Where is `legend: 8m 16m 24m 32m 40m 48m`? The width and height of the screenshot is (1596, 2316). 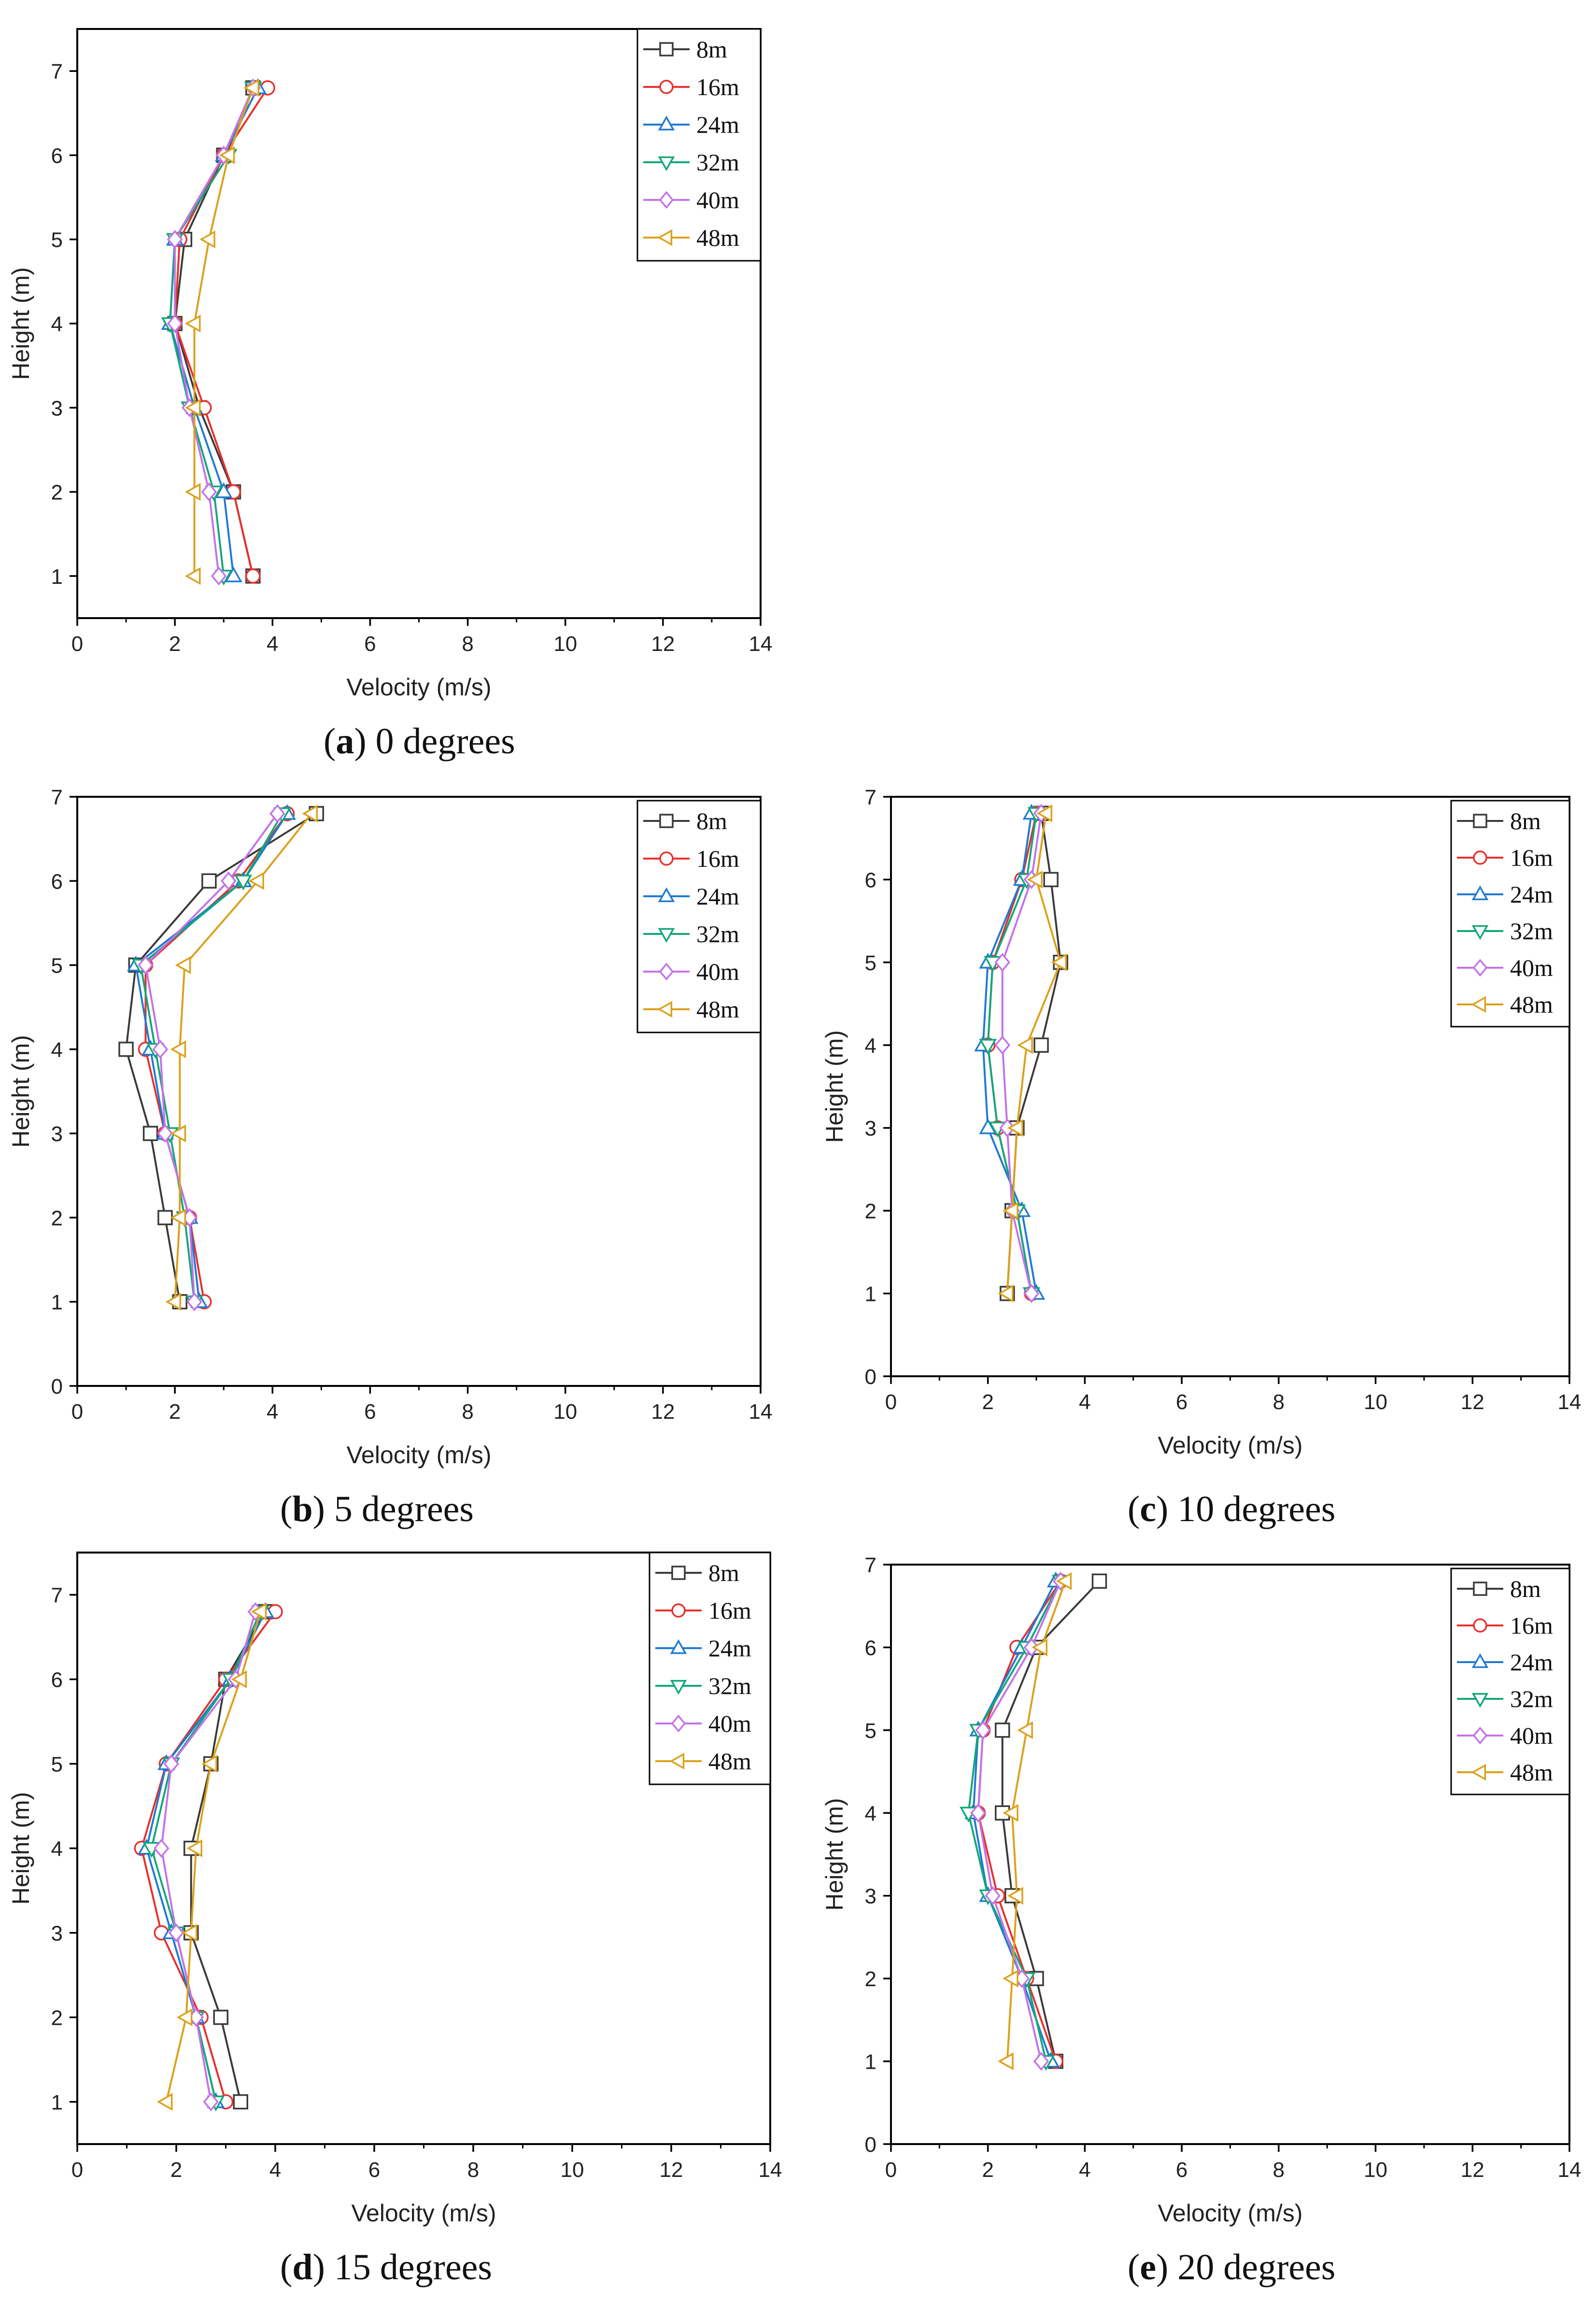
legend: 8m 16m 24m 32m 40m 48m is located at coordinates (699, 145).